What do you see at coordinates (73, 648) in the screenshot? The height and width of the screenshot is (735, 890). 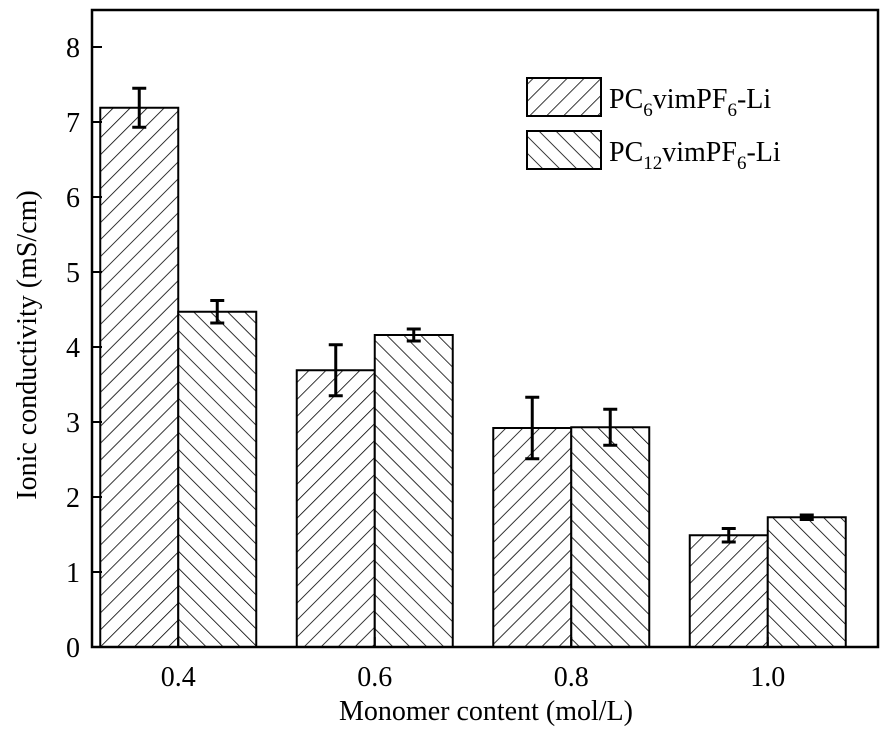 I see `y-tick-label: 0` at bounding box center [73, 648].